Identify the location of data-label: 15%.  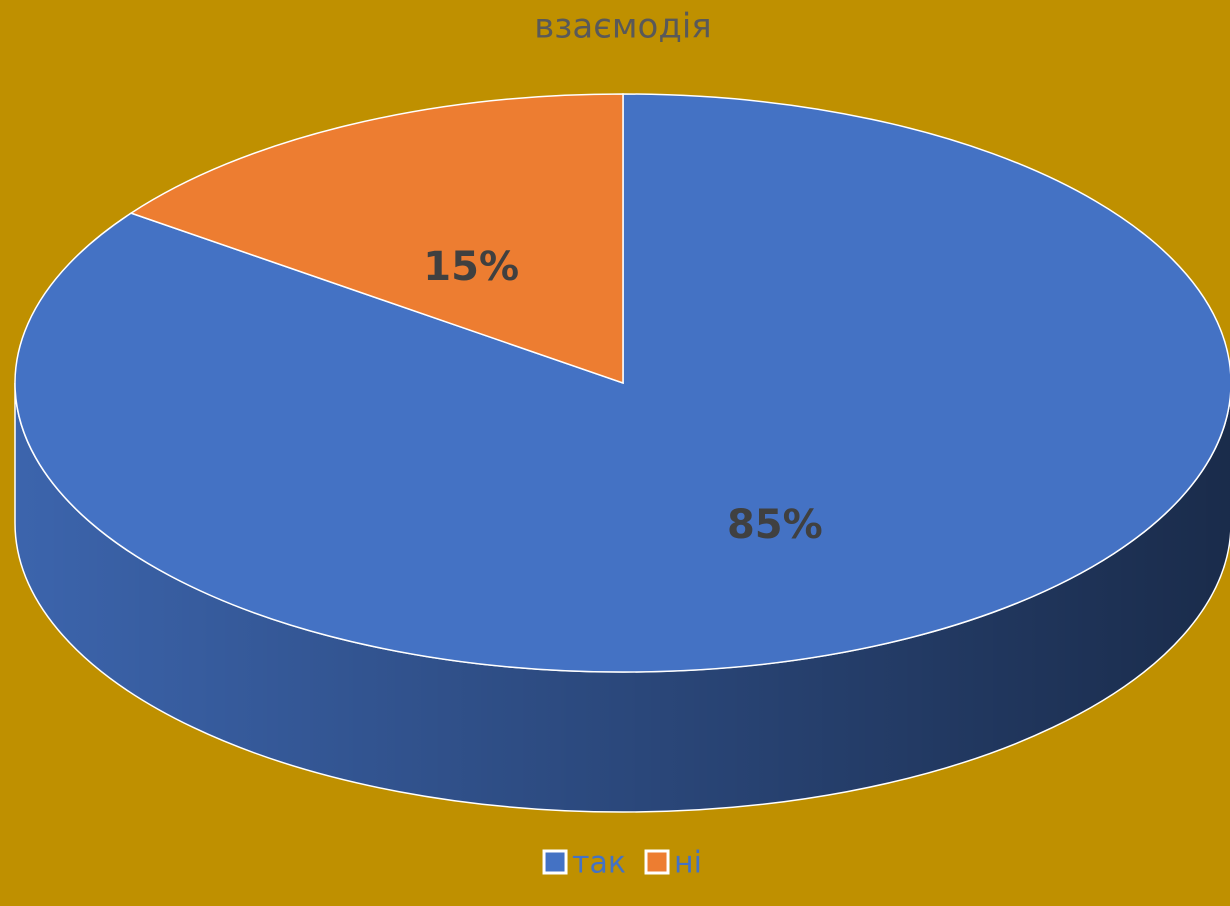
(471, 267).